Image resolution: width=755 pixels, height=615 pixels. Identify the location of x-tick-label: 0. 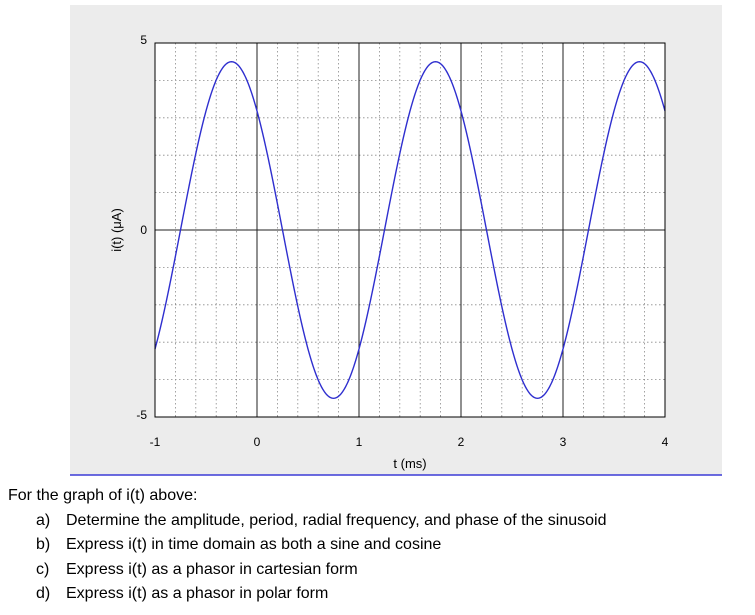
(257, 442).